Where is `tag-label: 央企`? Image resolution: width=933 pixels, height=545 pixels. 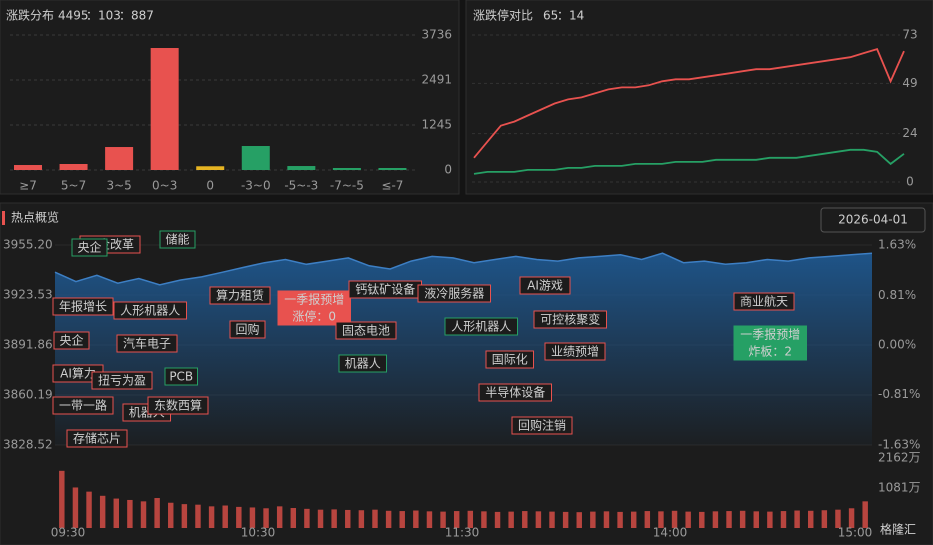 tag-label: 央企 is located at coordinates (71, 340).